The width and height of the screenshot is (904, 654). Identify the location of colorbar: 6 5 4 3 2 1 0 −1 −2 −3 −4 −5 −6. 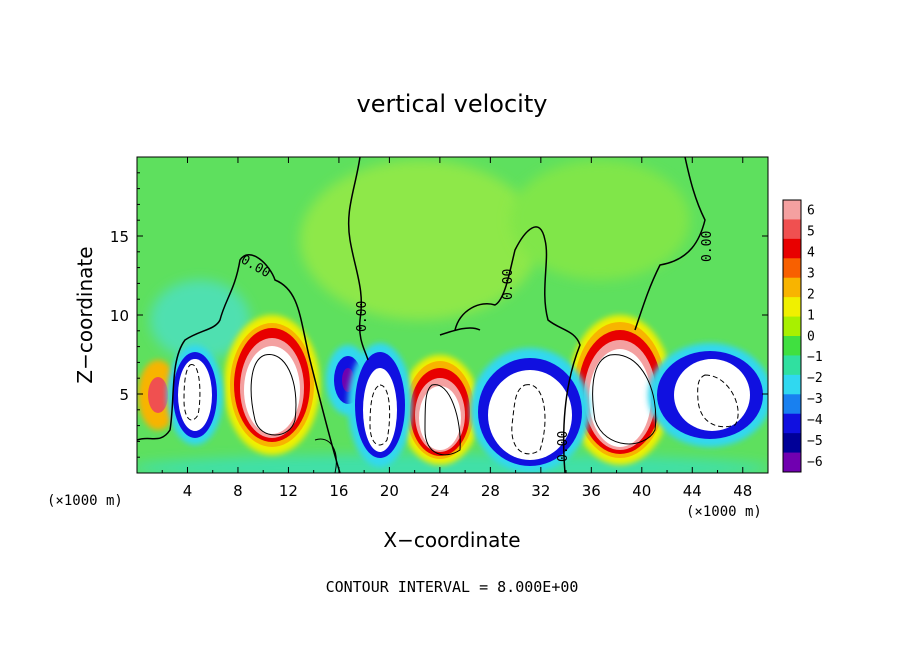
(802, 336).